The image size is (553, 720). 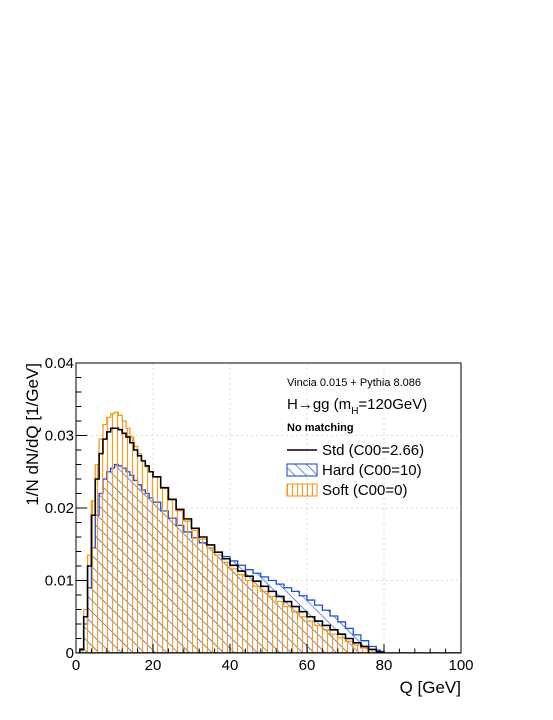 I want to click on x-tick-label: 60, so click(x=307, y=665).